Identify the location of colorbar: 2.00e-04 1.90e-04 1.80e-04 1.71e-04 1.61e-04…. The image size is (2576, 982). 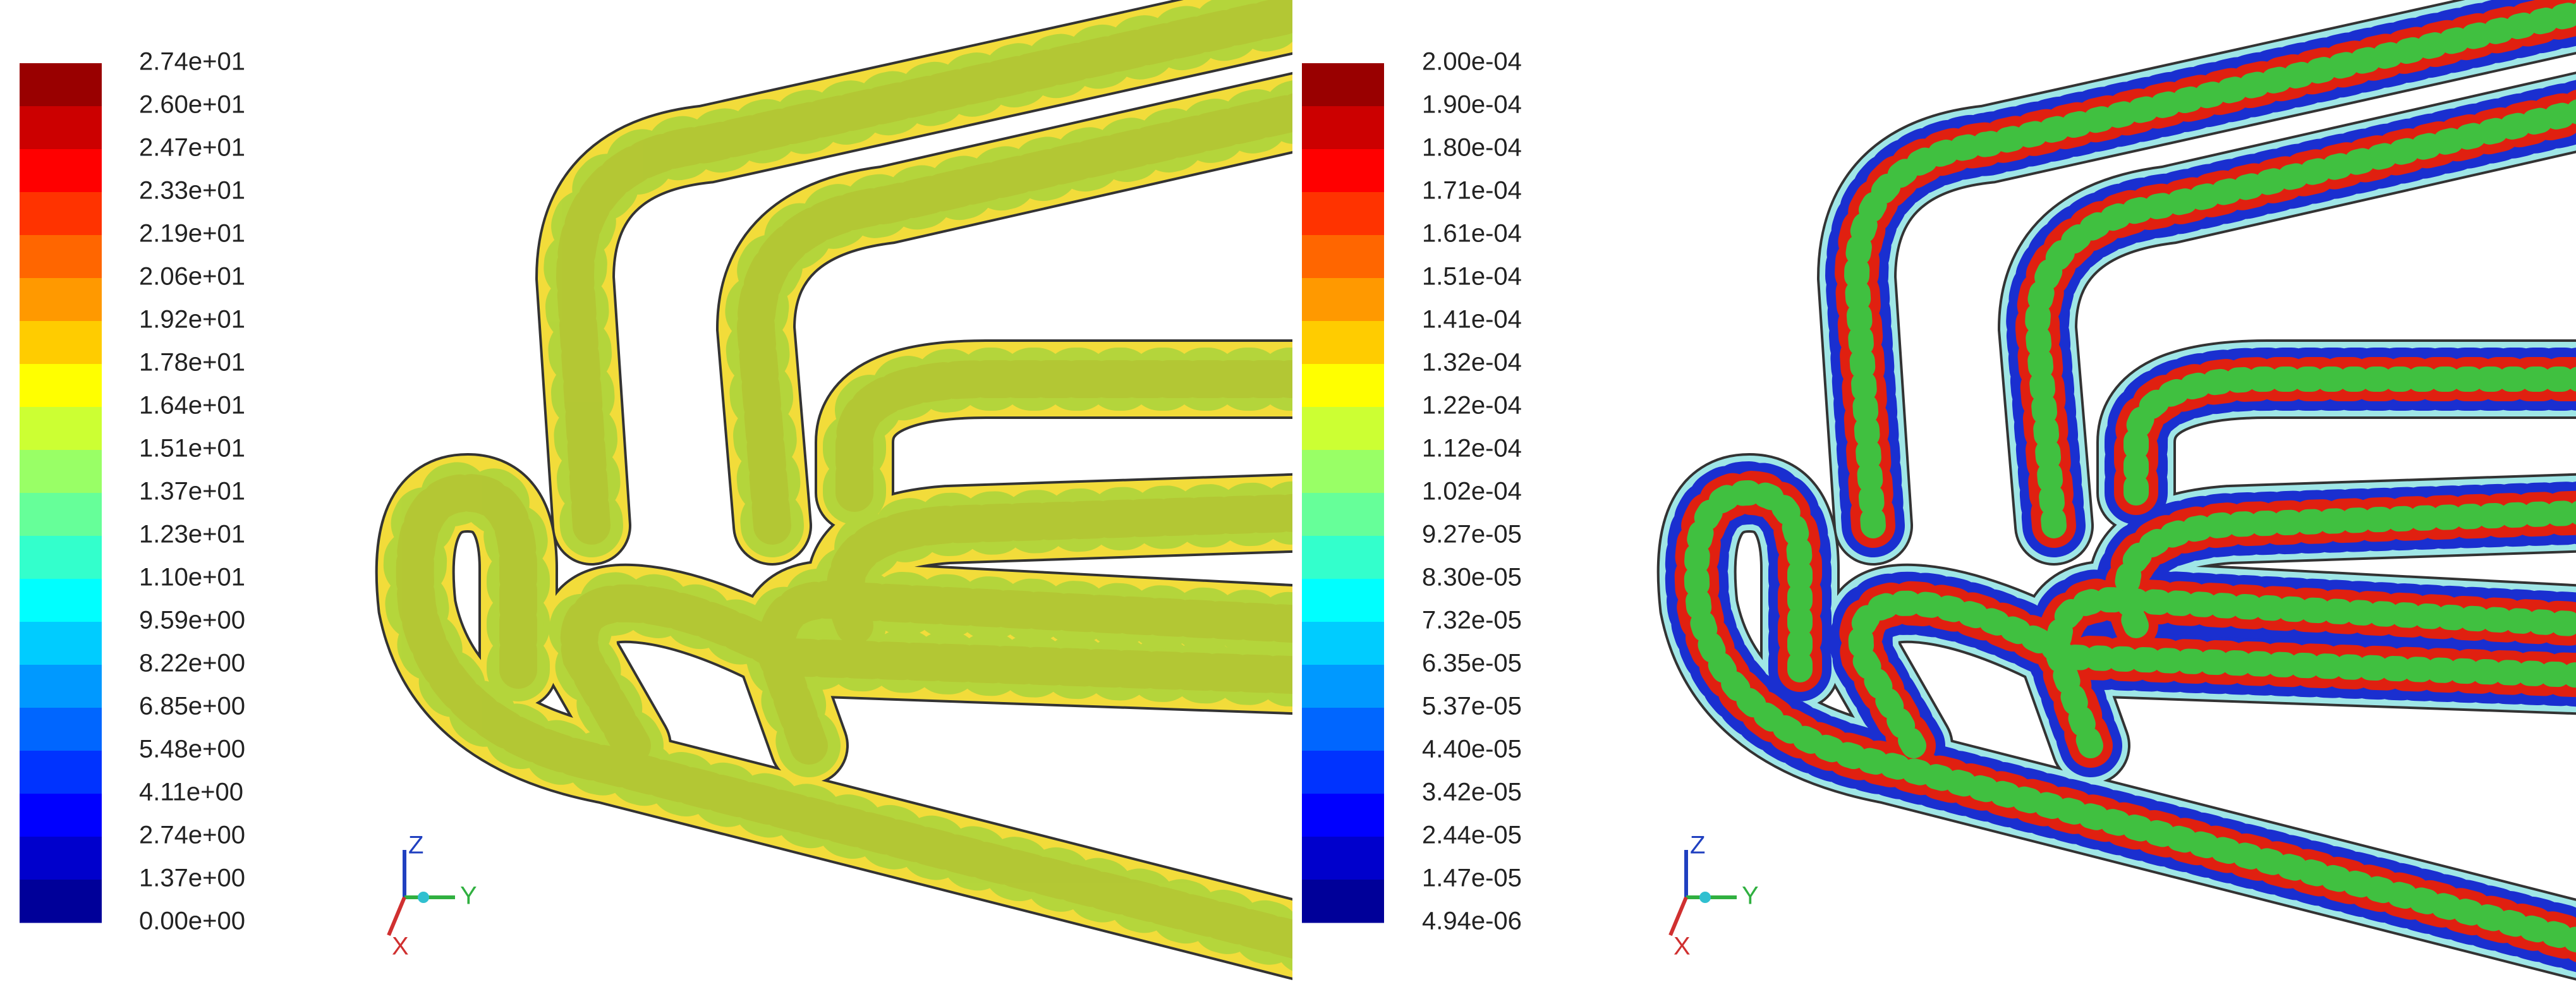
(1412, 491).